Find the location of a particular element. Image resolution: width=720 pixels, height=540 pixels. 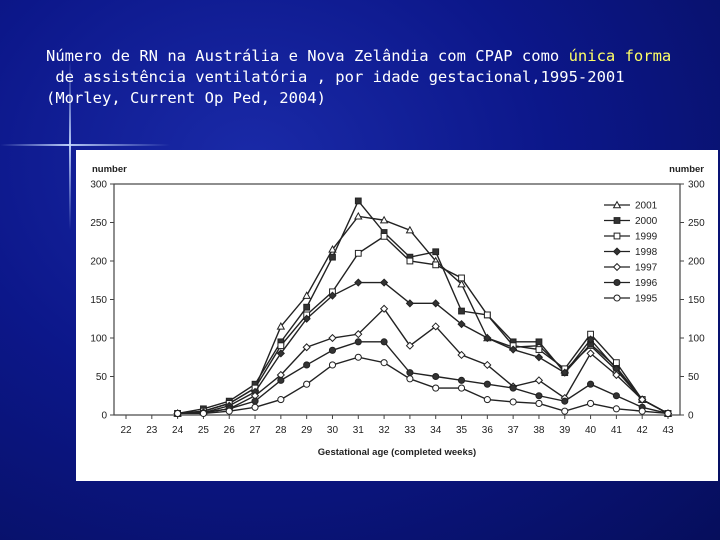

x-tick-label: 31 is located at coordinates (359, 430).